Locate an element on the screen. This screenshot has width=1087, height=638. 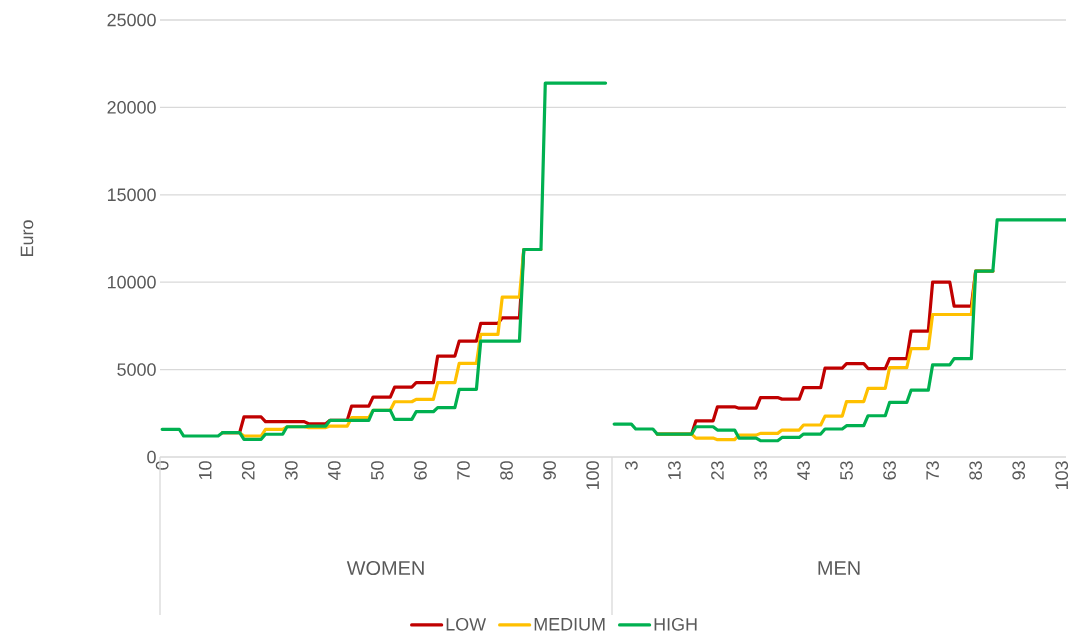
x-axis-title: MEN is located at coordinates (839, 568).